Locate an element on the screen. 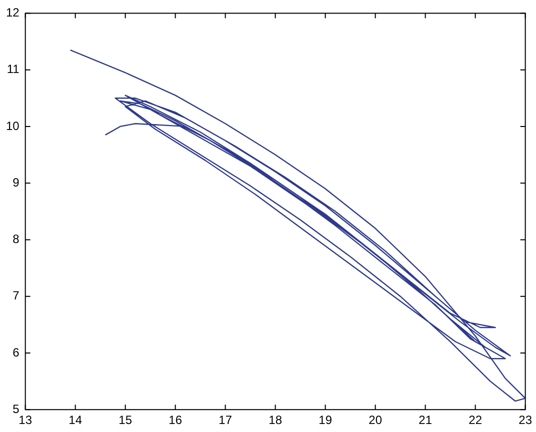 Image resolution: width=536 pixels, height=432 pixels. y-tick-label: 7 is located at coordinates (16, 295).